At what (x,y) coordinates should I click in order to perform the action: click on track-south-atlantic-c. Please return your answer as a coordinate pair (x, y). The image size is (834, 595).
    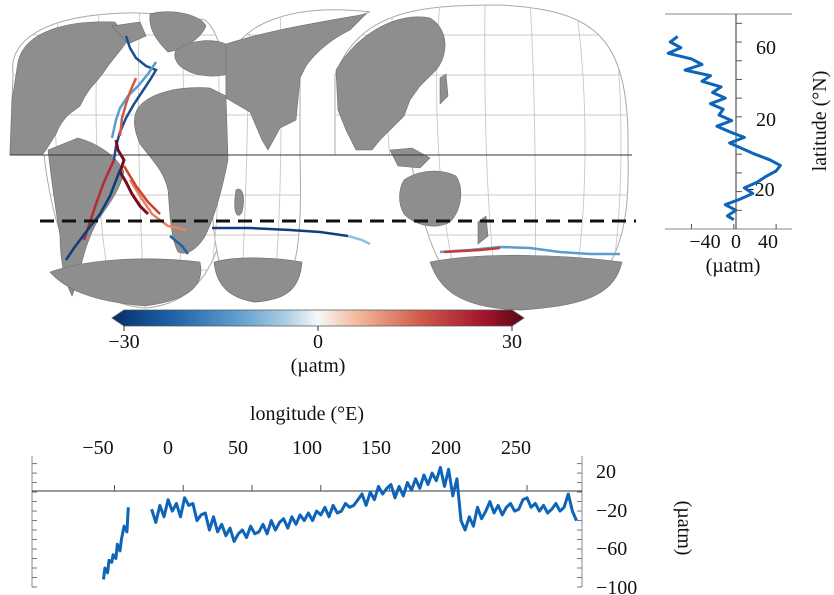
    Looking at the image, I should click on (157, 205).